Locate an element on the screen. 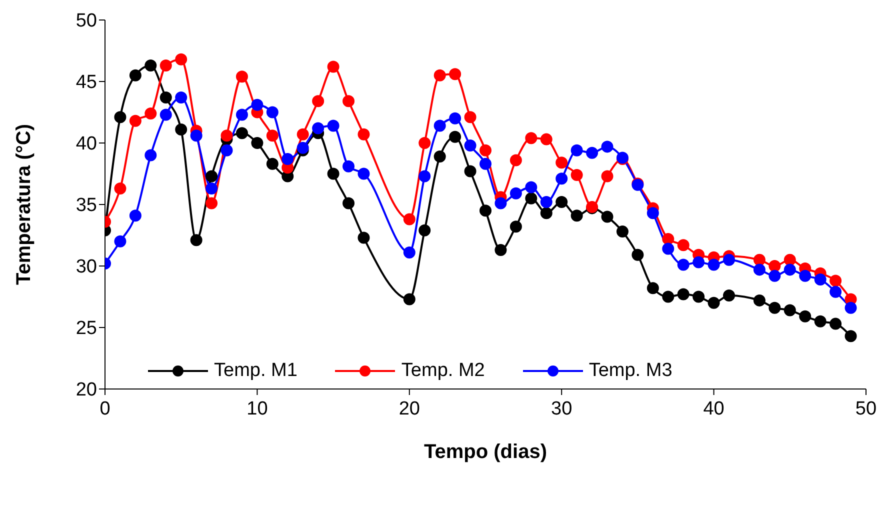 The width and height of the screenshot is (883, 516). x-tick-label: 0 is located at coordinates (105, 409).